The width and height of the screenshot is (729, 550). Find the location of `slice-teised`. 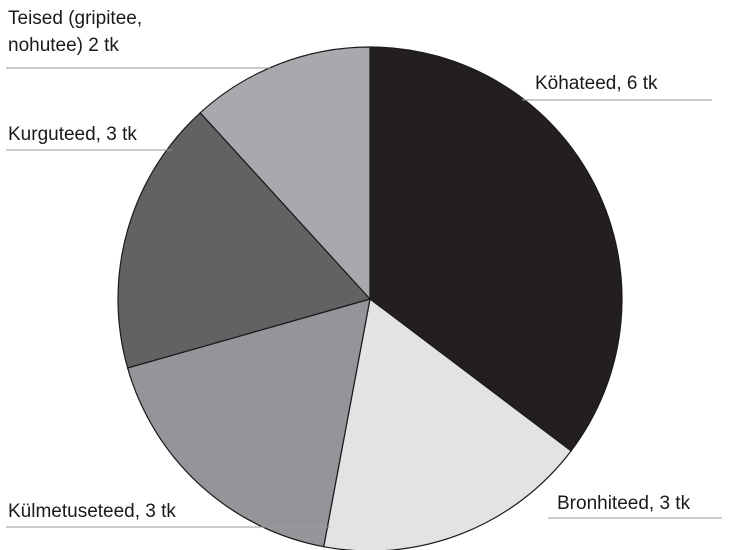

slice-teised is located at coordinates (285, 173).